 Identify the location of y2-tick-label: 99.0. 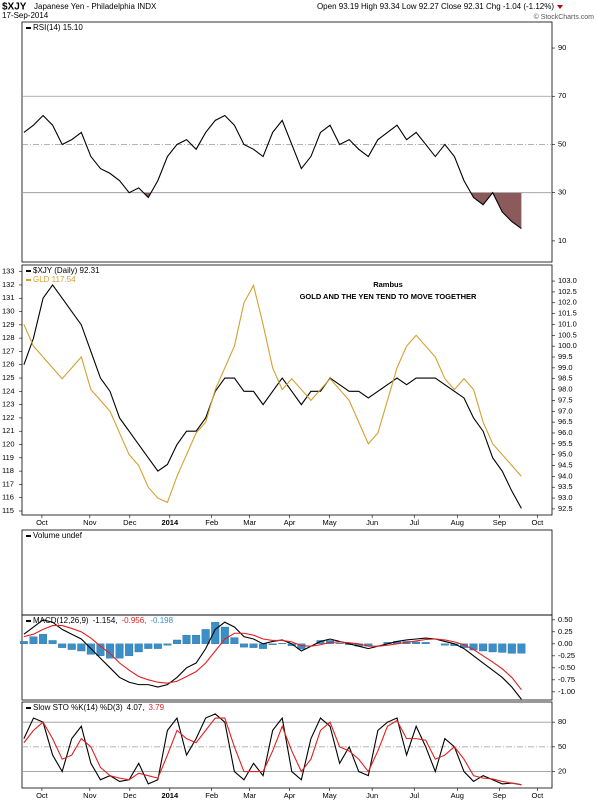
(565, 367).